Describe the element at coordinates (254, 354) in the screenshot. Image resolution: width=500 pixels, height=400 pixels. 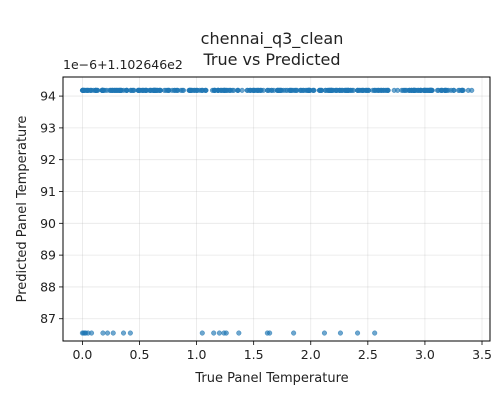
I see `x-tick-label: 1.5` at that location.